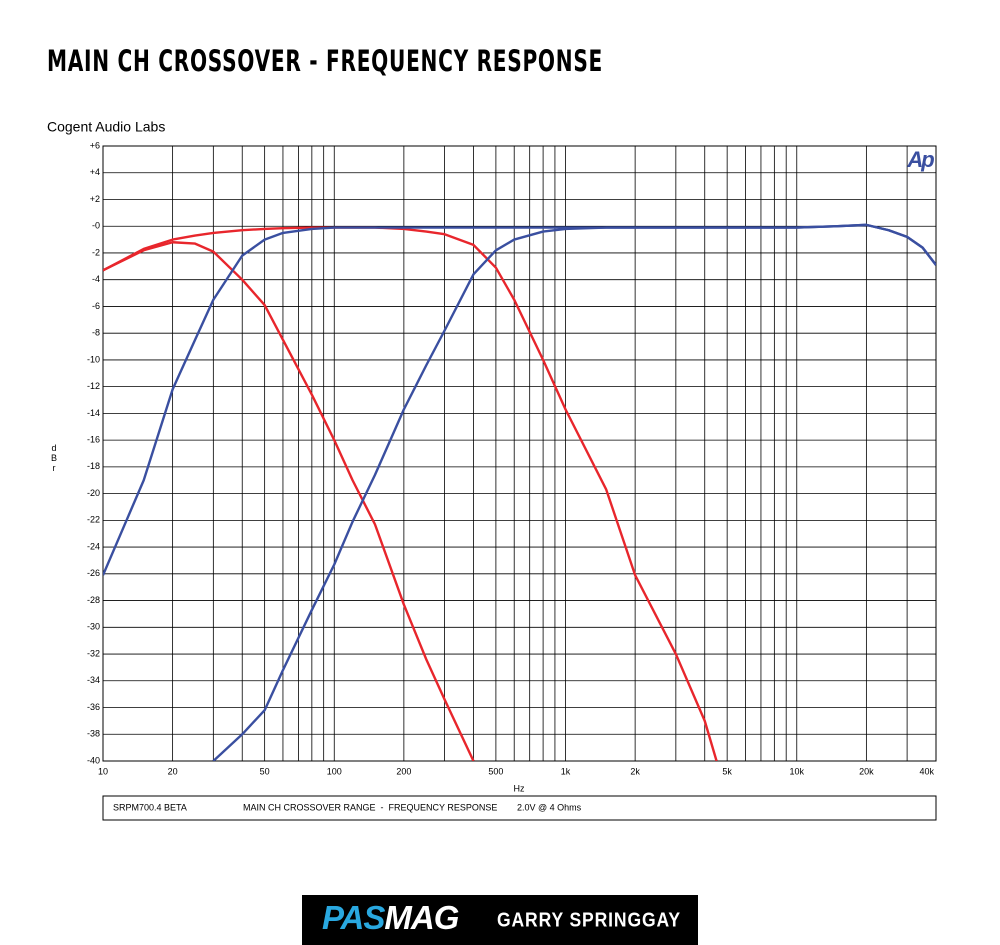  I want to click on x-tick-label: 1k, so click(566, 771).